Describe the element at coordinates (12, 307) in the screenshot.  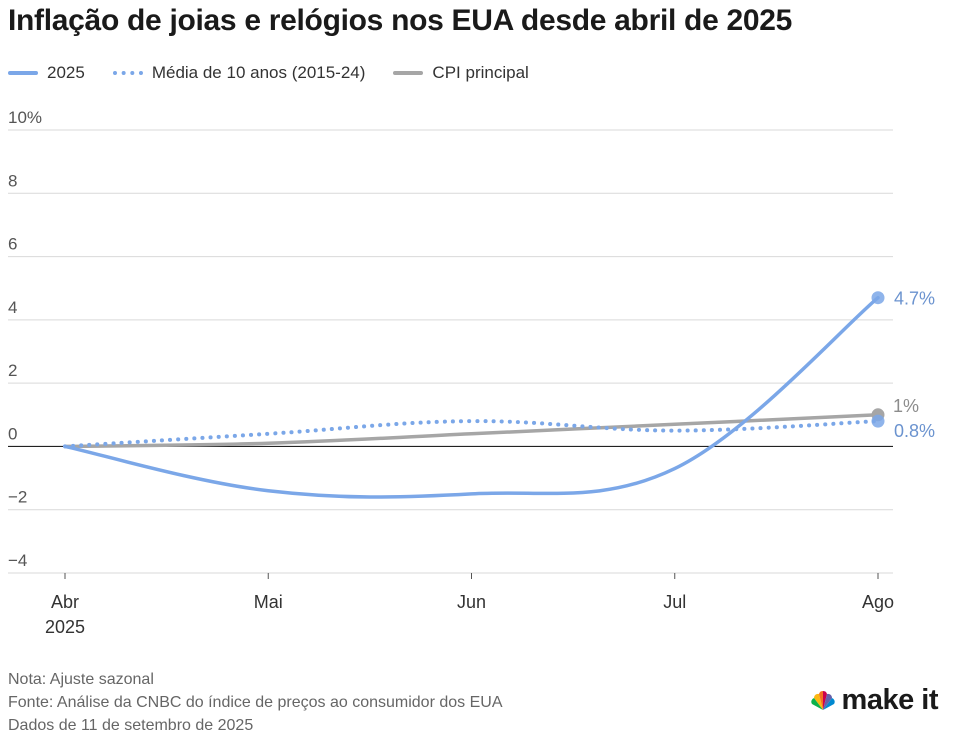
I see `y-tick-label: 4` at that location.